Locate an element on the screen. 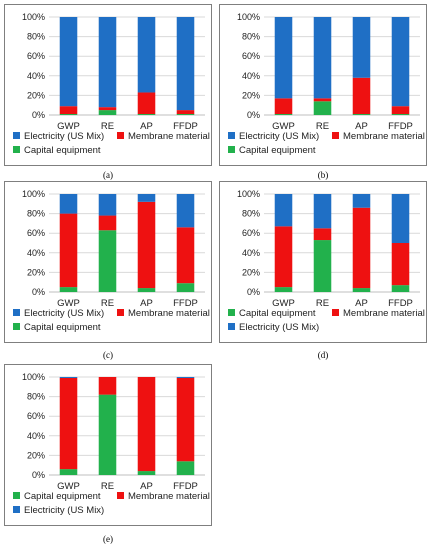  caption-a: (a) is located at coordinates (108, 175).